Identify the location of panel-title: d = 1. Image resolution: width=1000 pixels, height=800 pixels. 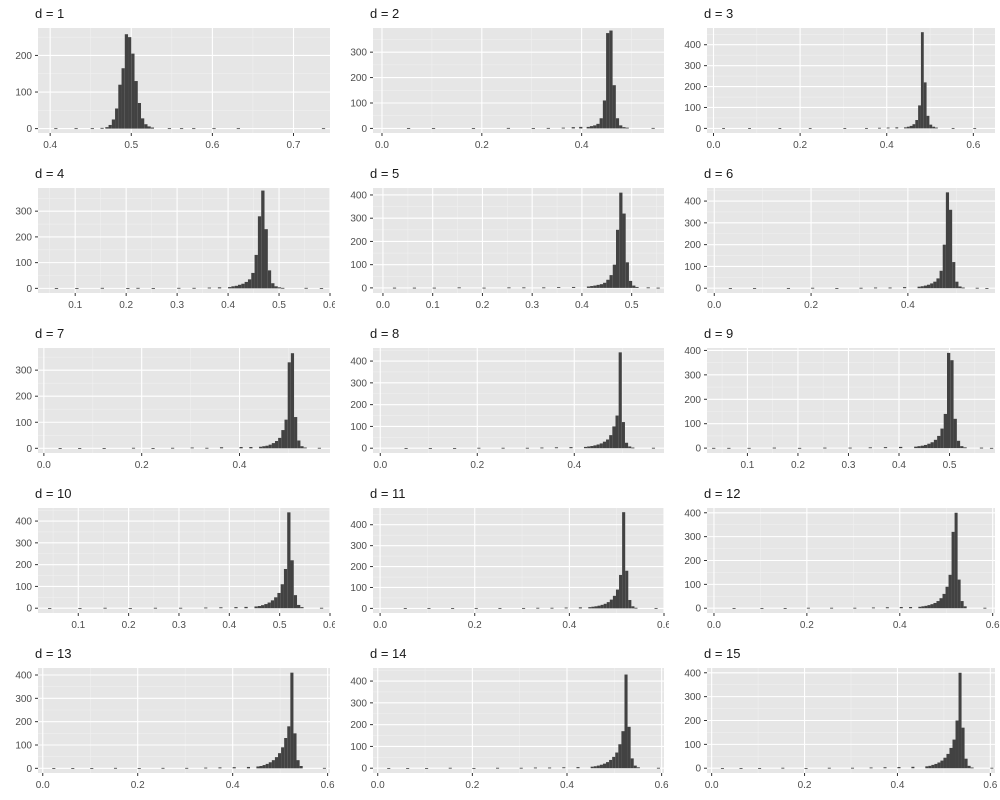
(49, 13).